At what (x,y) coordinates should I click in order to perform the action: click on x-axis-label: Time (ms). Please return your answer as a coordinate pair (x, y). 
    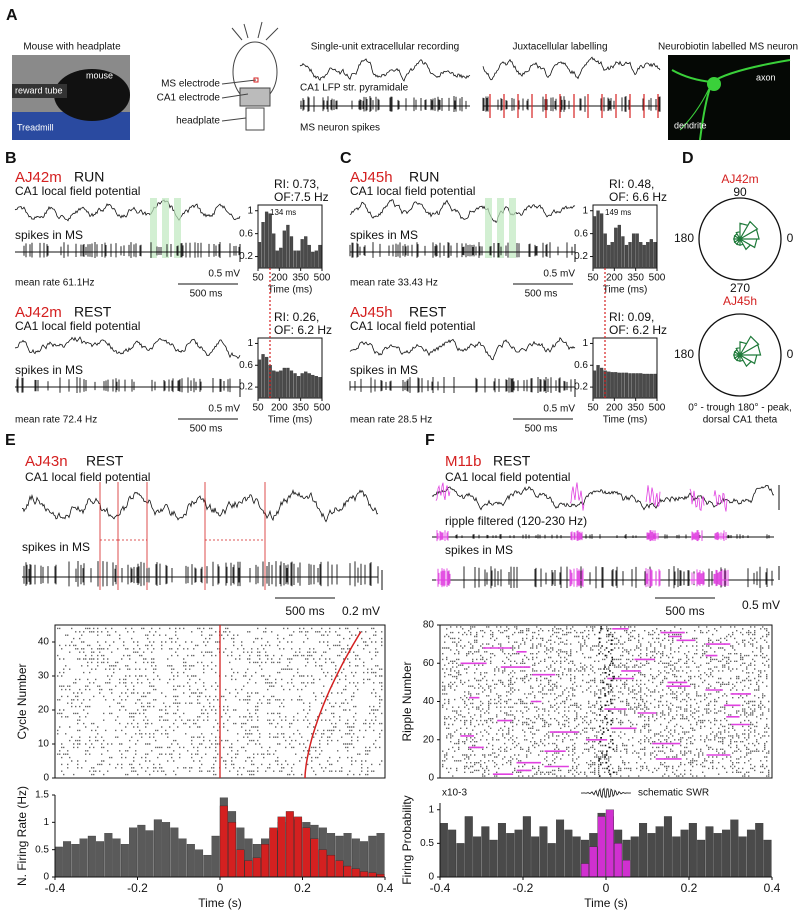
    Looking at the image, I should click on (290, 290).